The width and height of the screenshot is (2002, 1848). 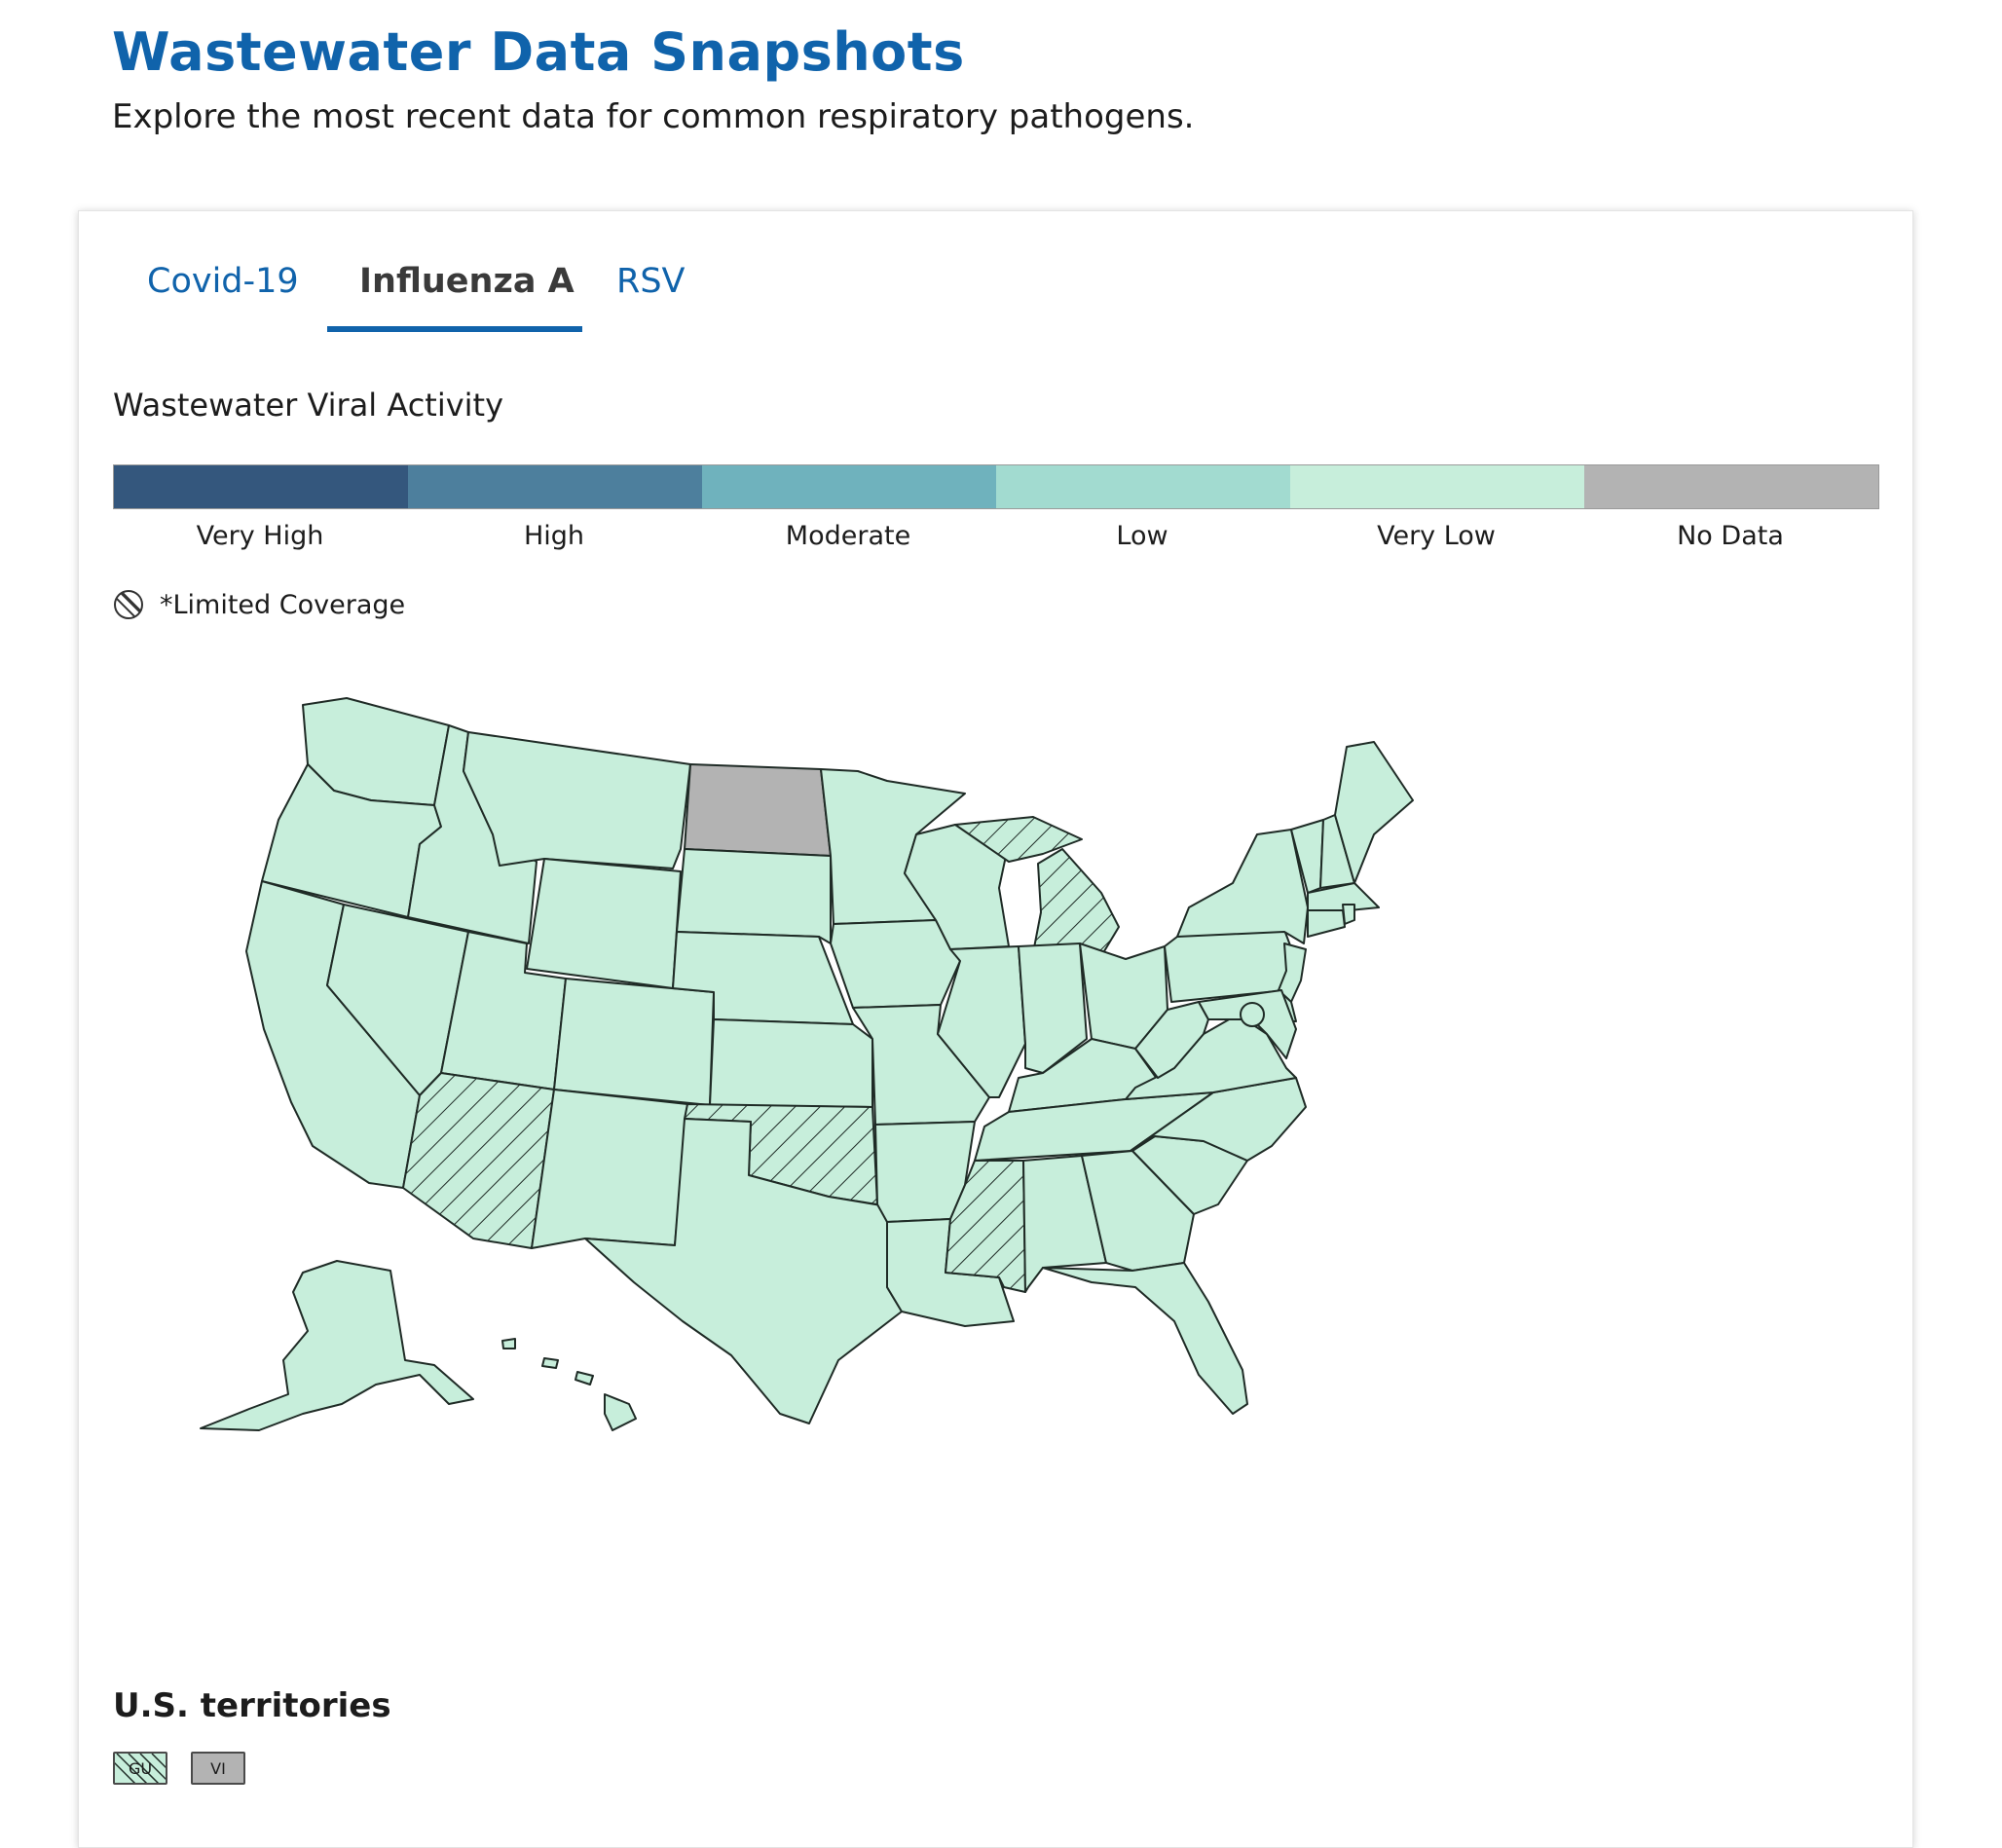 What do you see at coordinates (1731, 486) in the screenshot?
I see `legend-swatch-no-data` at bounding box center [1731, 486].